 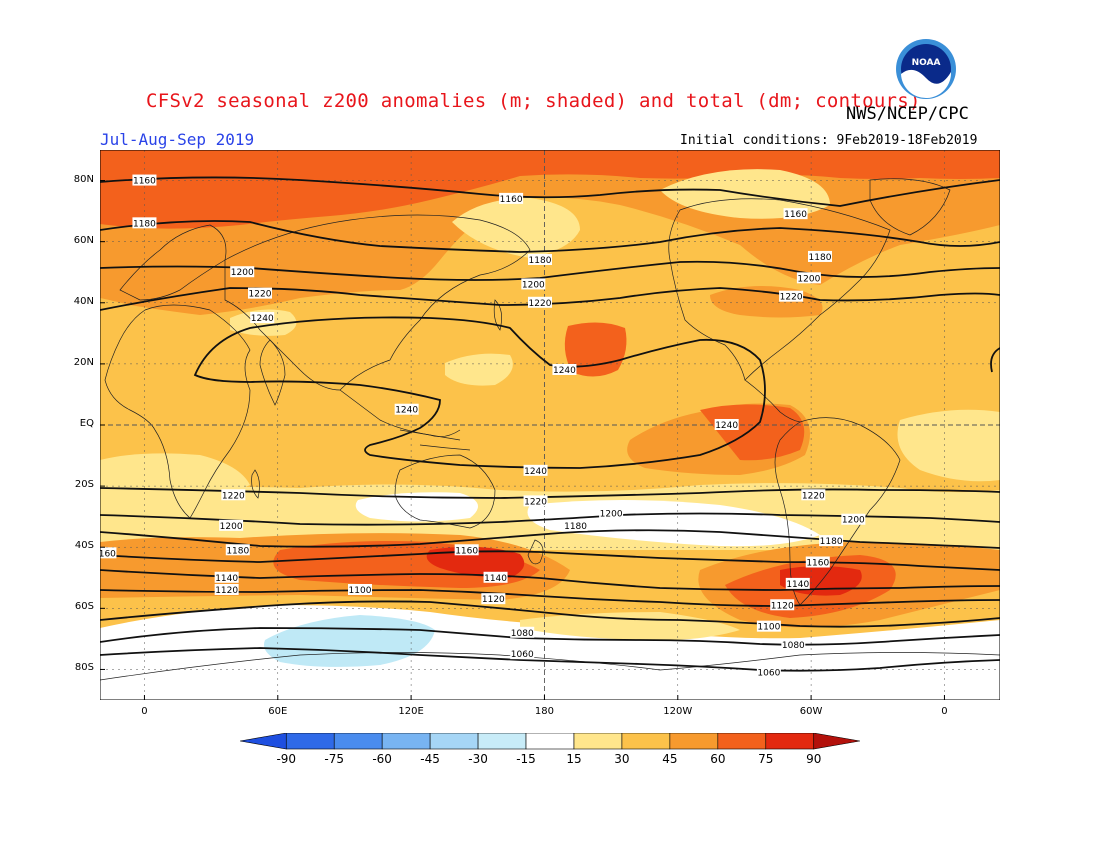 What do you see at coordinates (84, 546) in the screenshot?
I see `lat-tick-label: 40S` at bounding box center [84, 546].